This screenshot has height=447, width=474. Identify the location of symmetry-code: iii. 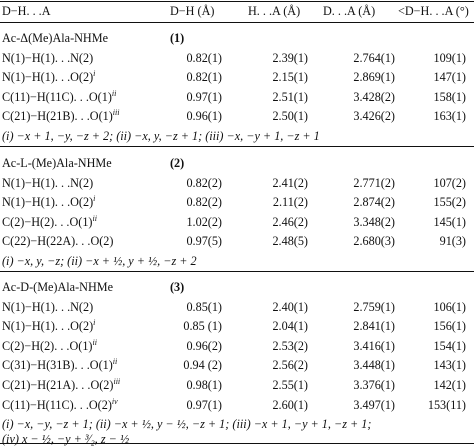
(116, 113).